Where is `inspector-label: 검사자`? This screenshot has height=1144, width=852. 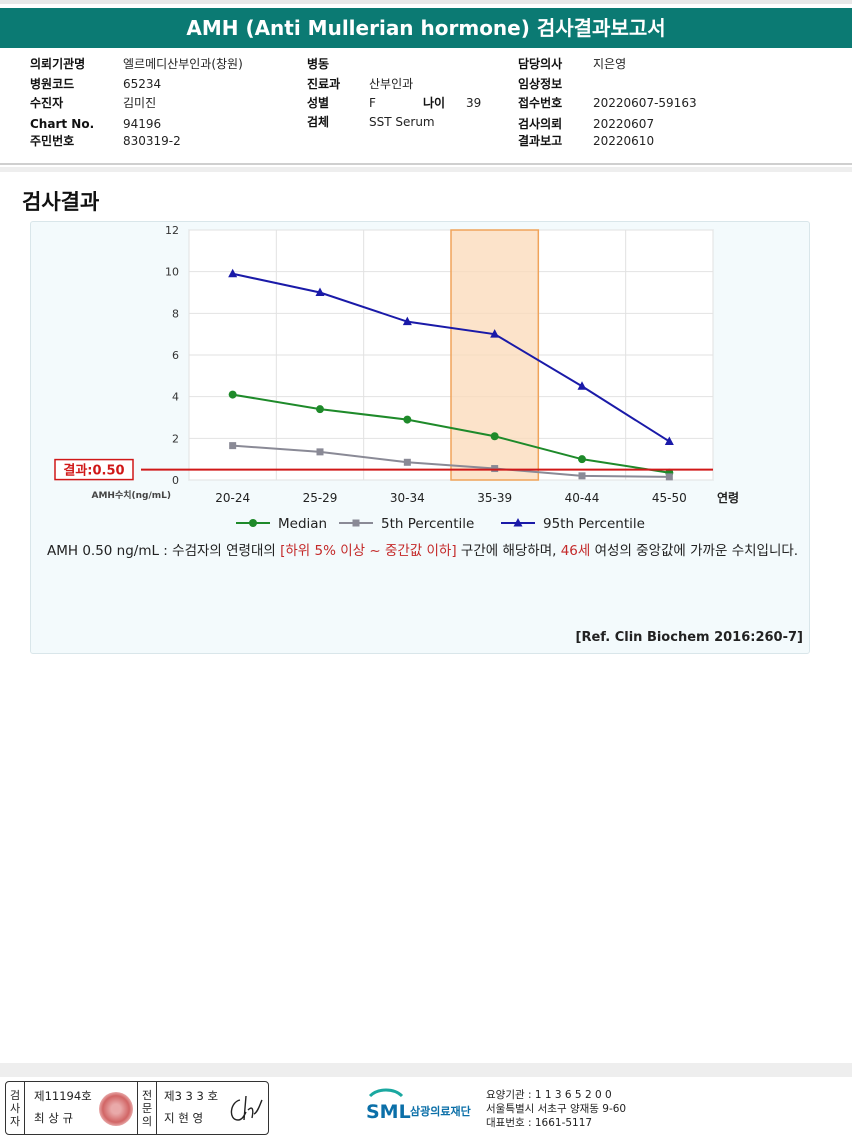
inspector-label: 검사자 is located at coordinates (15, 1108).